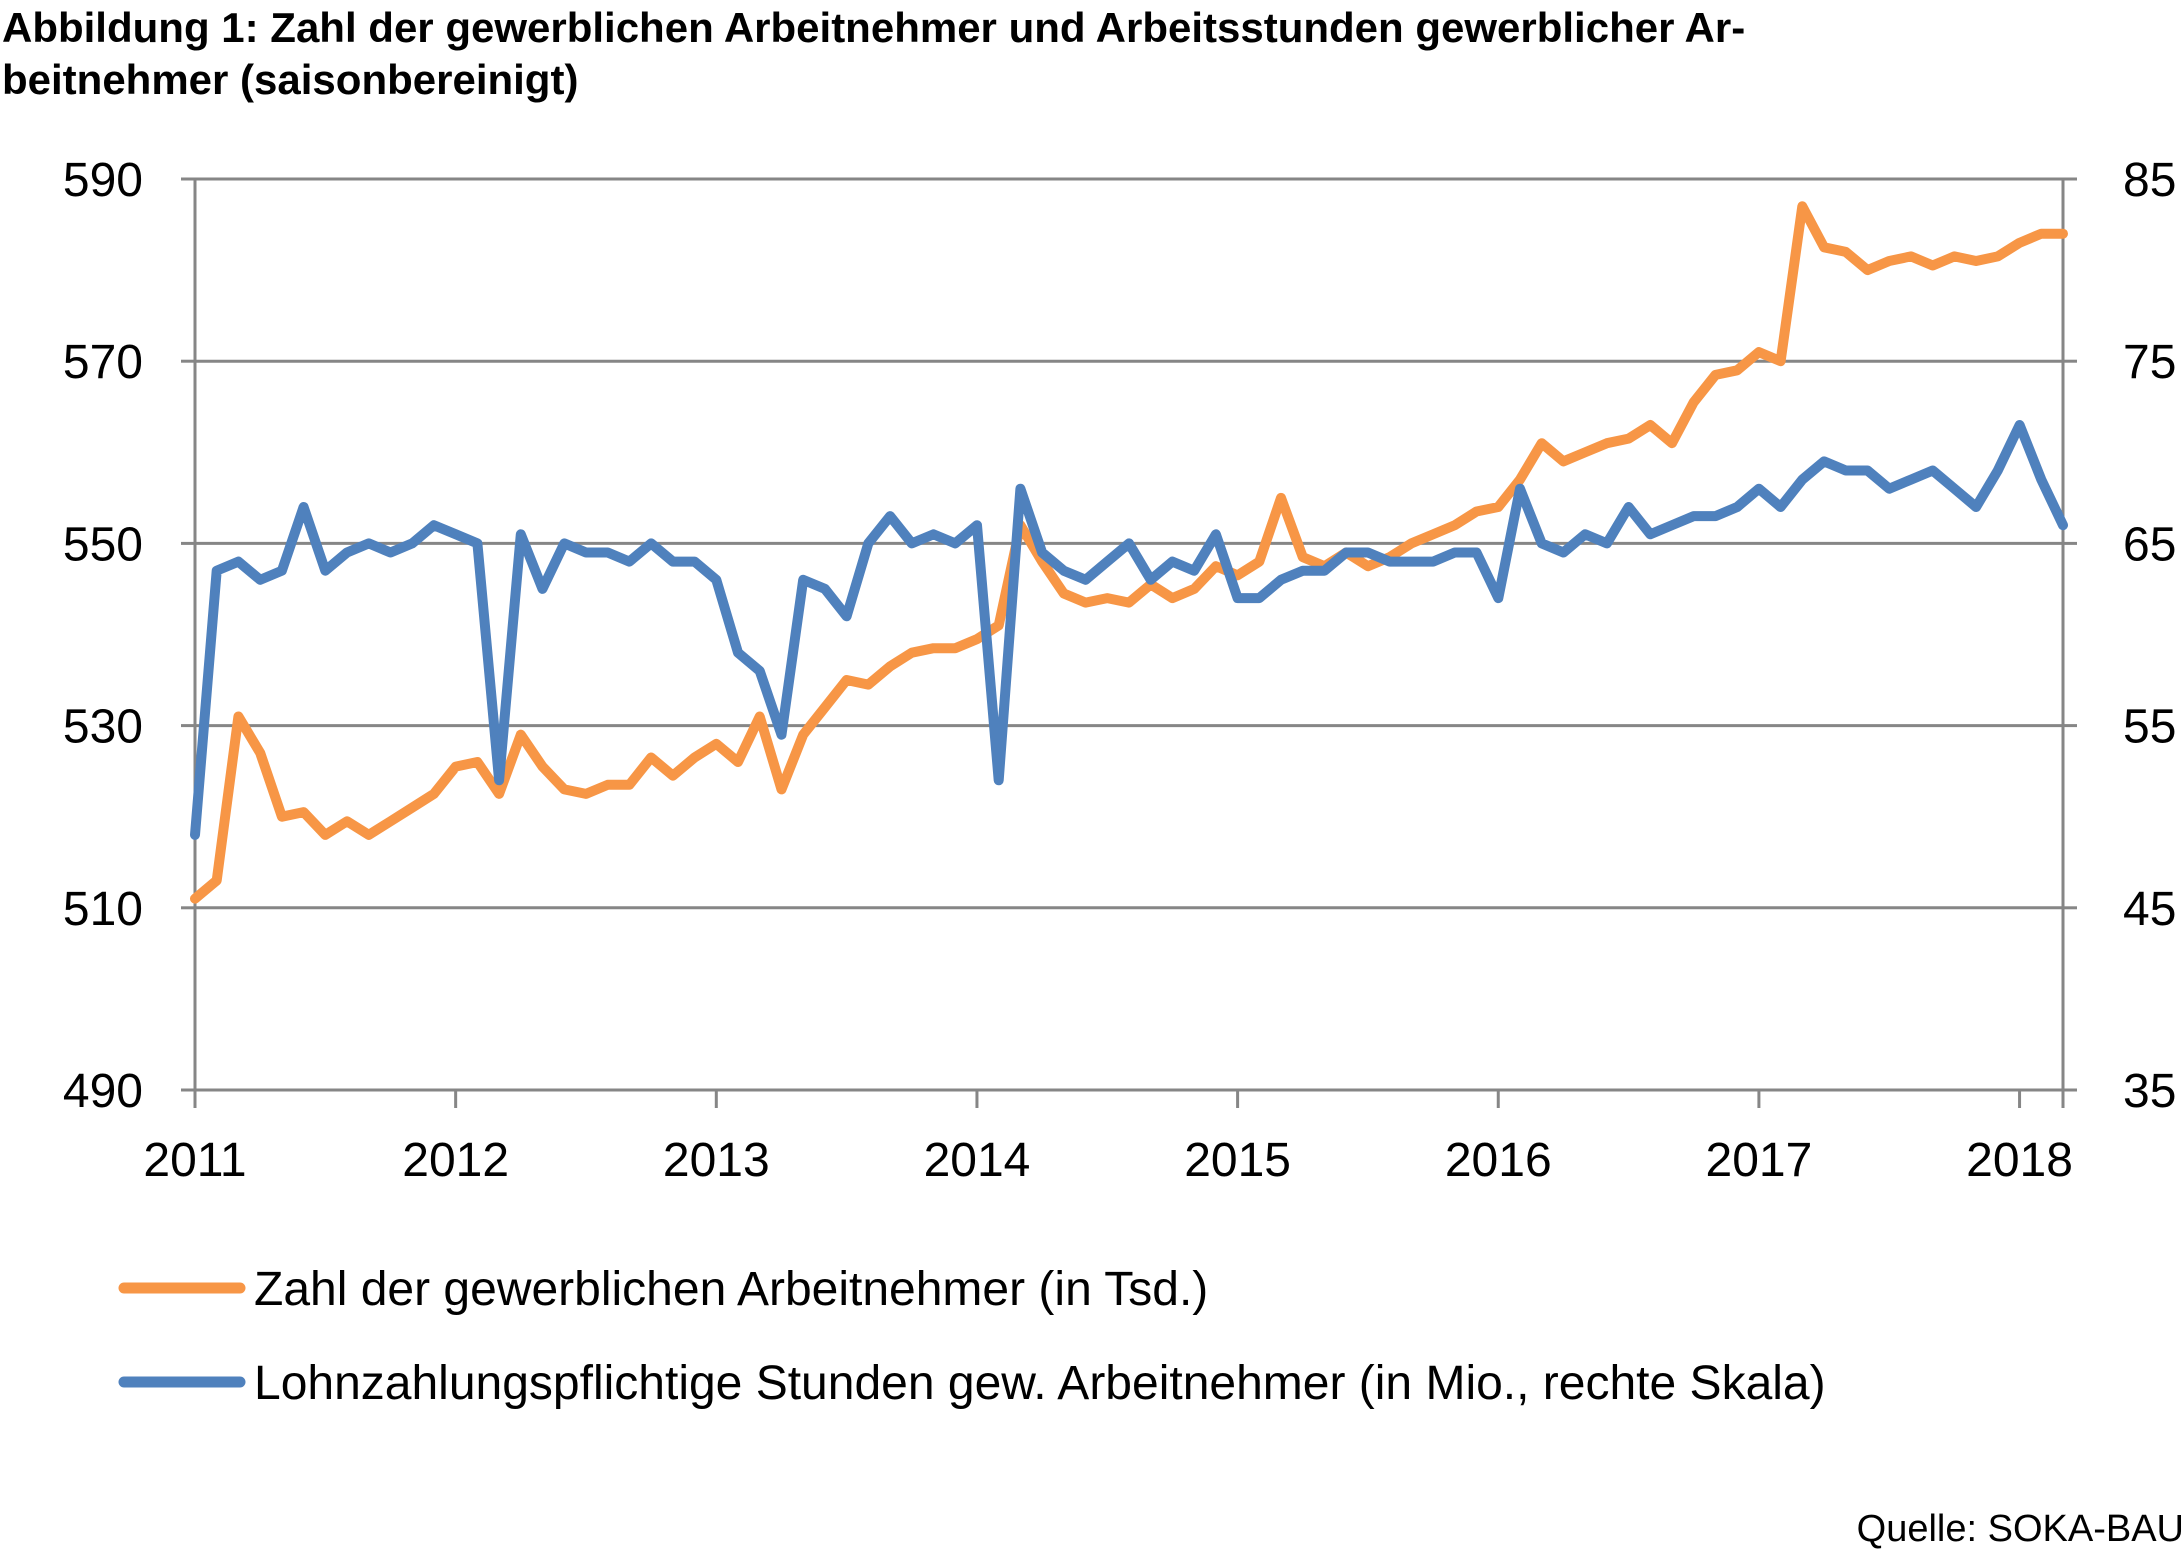 The image size is (2184, 1562). I want to click on y-right-tick-label: 45, so click(2149, 909).